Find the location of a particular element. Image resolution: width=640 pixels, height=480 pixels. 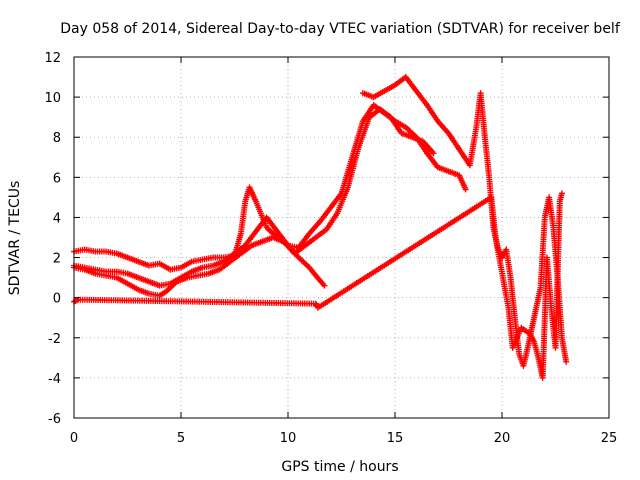

x-tick-label: 15 is located at coordinates (395, 438).